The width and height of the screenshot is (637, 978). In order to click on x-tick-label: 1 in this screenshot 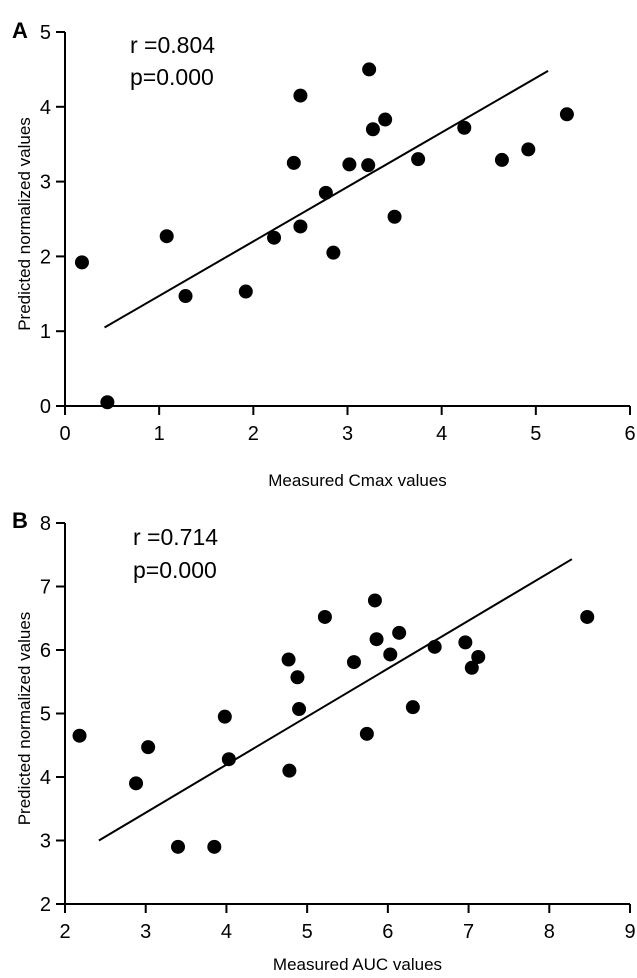, I will do `click(159, 434)`.